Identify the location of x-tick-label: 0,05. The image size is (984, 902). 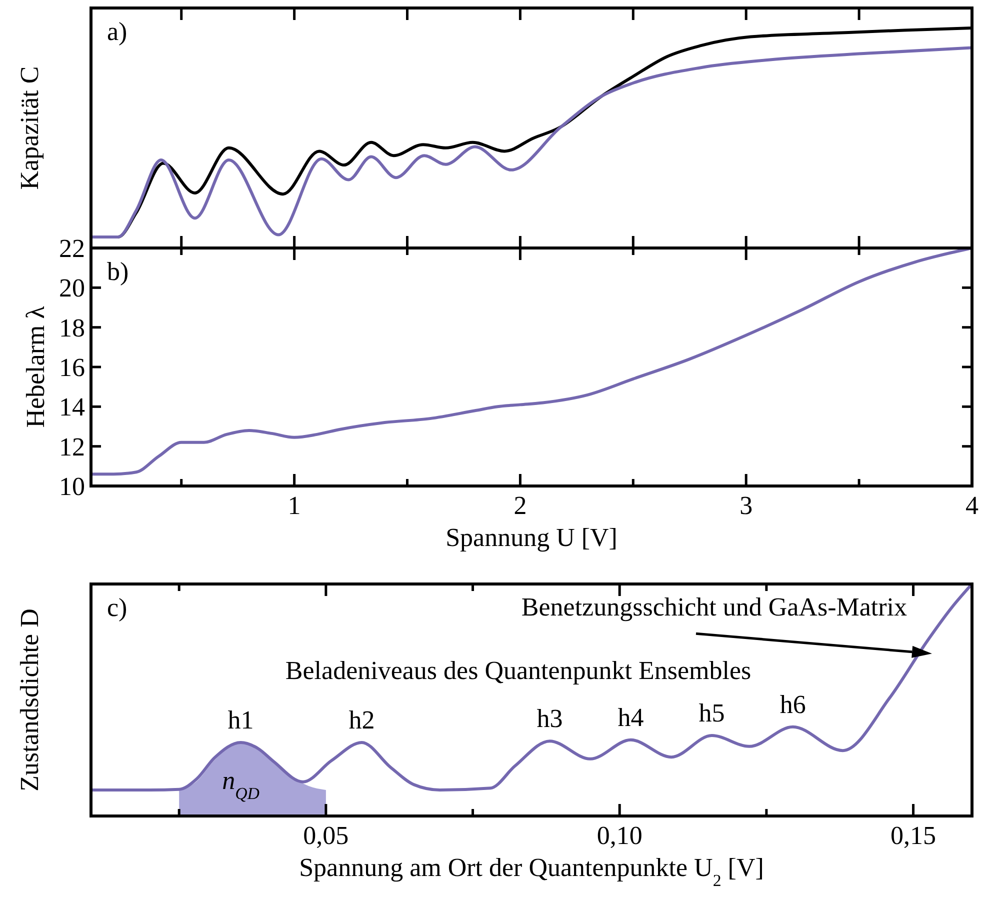
(326, 835).